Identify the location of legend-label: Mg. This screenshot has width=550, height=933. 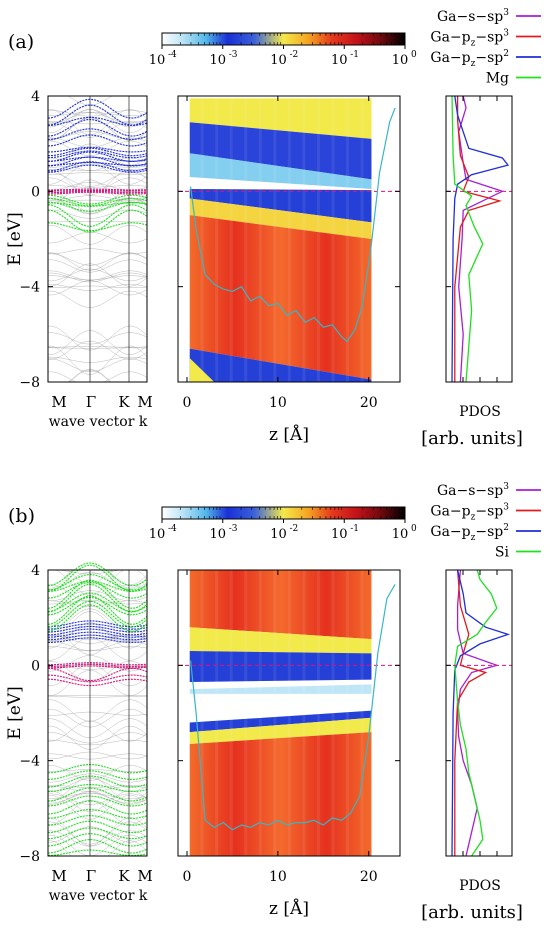
(497, 79).